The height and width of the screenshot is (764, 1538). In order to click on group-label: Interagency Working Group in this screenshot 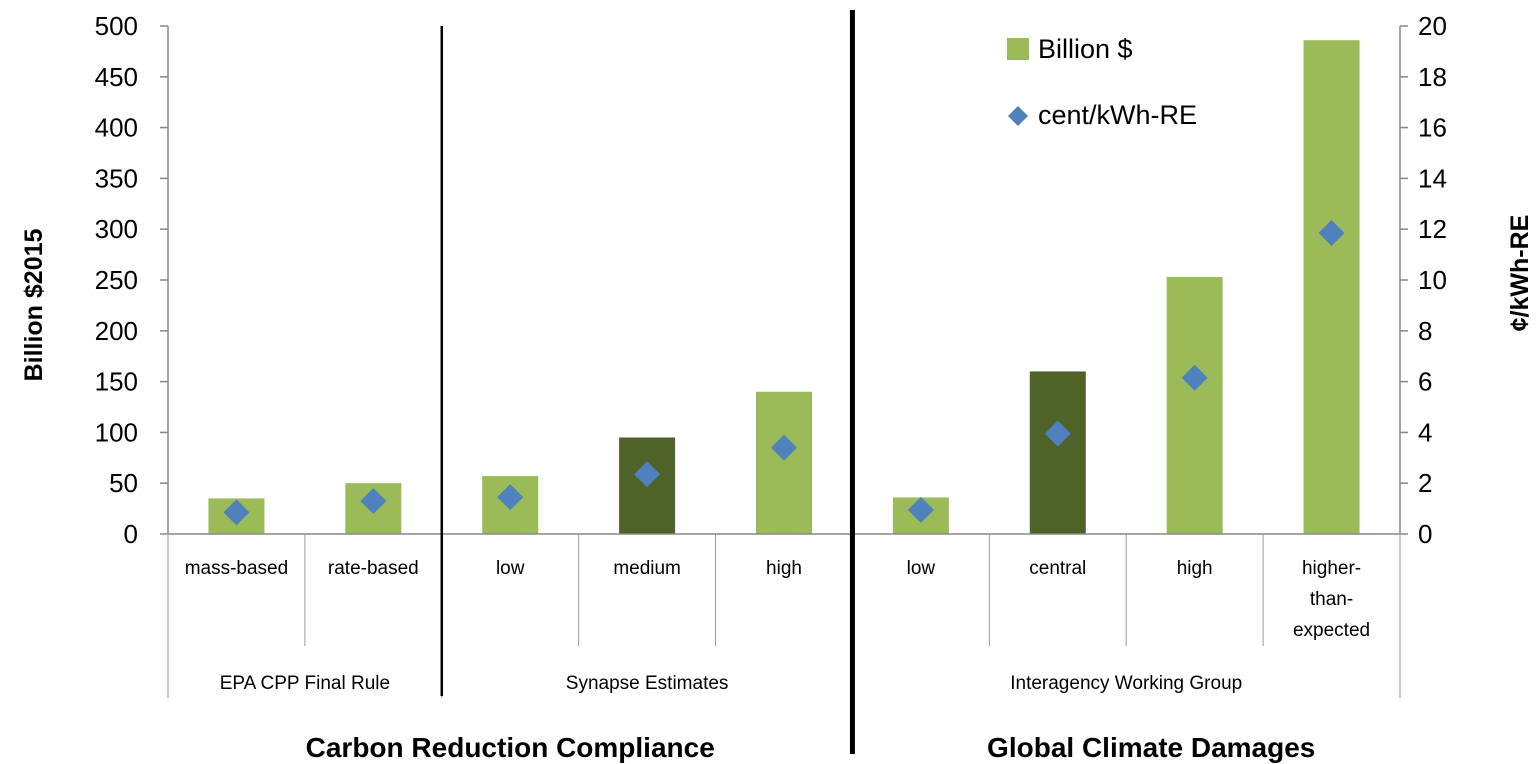, I will do `click(1126, 683)`.